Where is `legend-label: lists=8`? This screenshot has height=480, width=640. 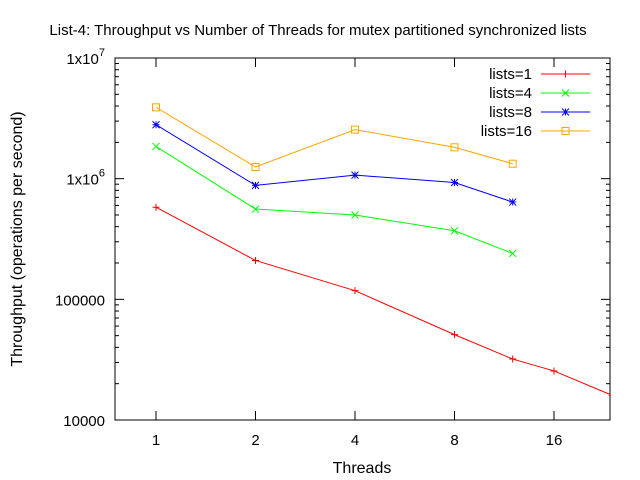
legend-label: lists=8 is located at coordinates (510, 112).